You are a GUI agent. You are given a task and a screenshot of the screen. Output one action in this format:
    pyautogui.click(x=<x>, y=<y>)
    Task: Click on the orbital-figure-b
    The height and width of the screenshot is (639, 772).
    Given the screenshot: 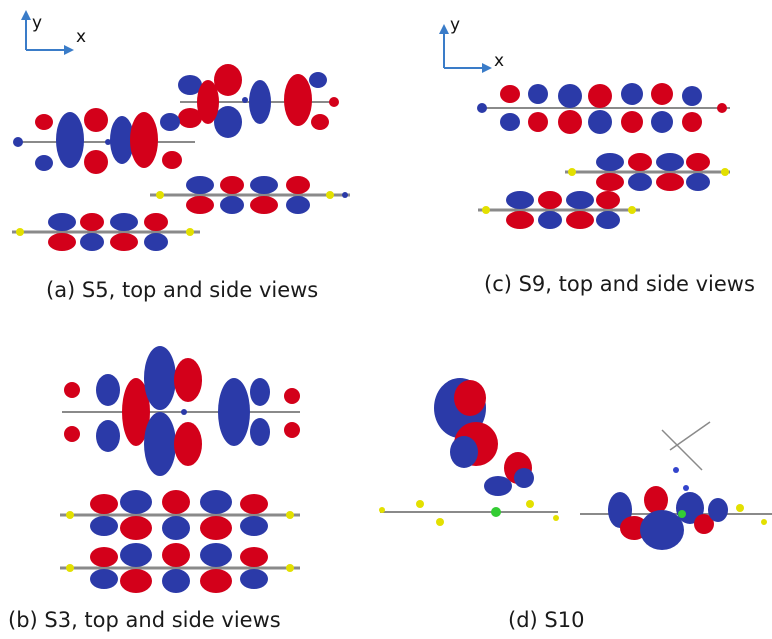 What is the action you would take?
    pyautogui.click(x=180, y=469)
    